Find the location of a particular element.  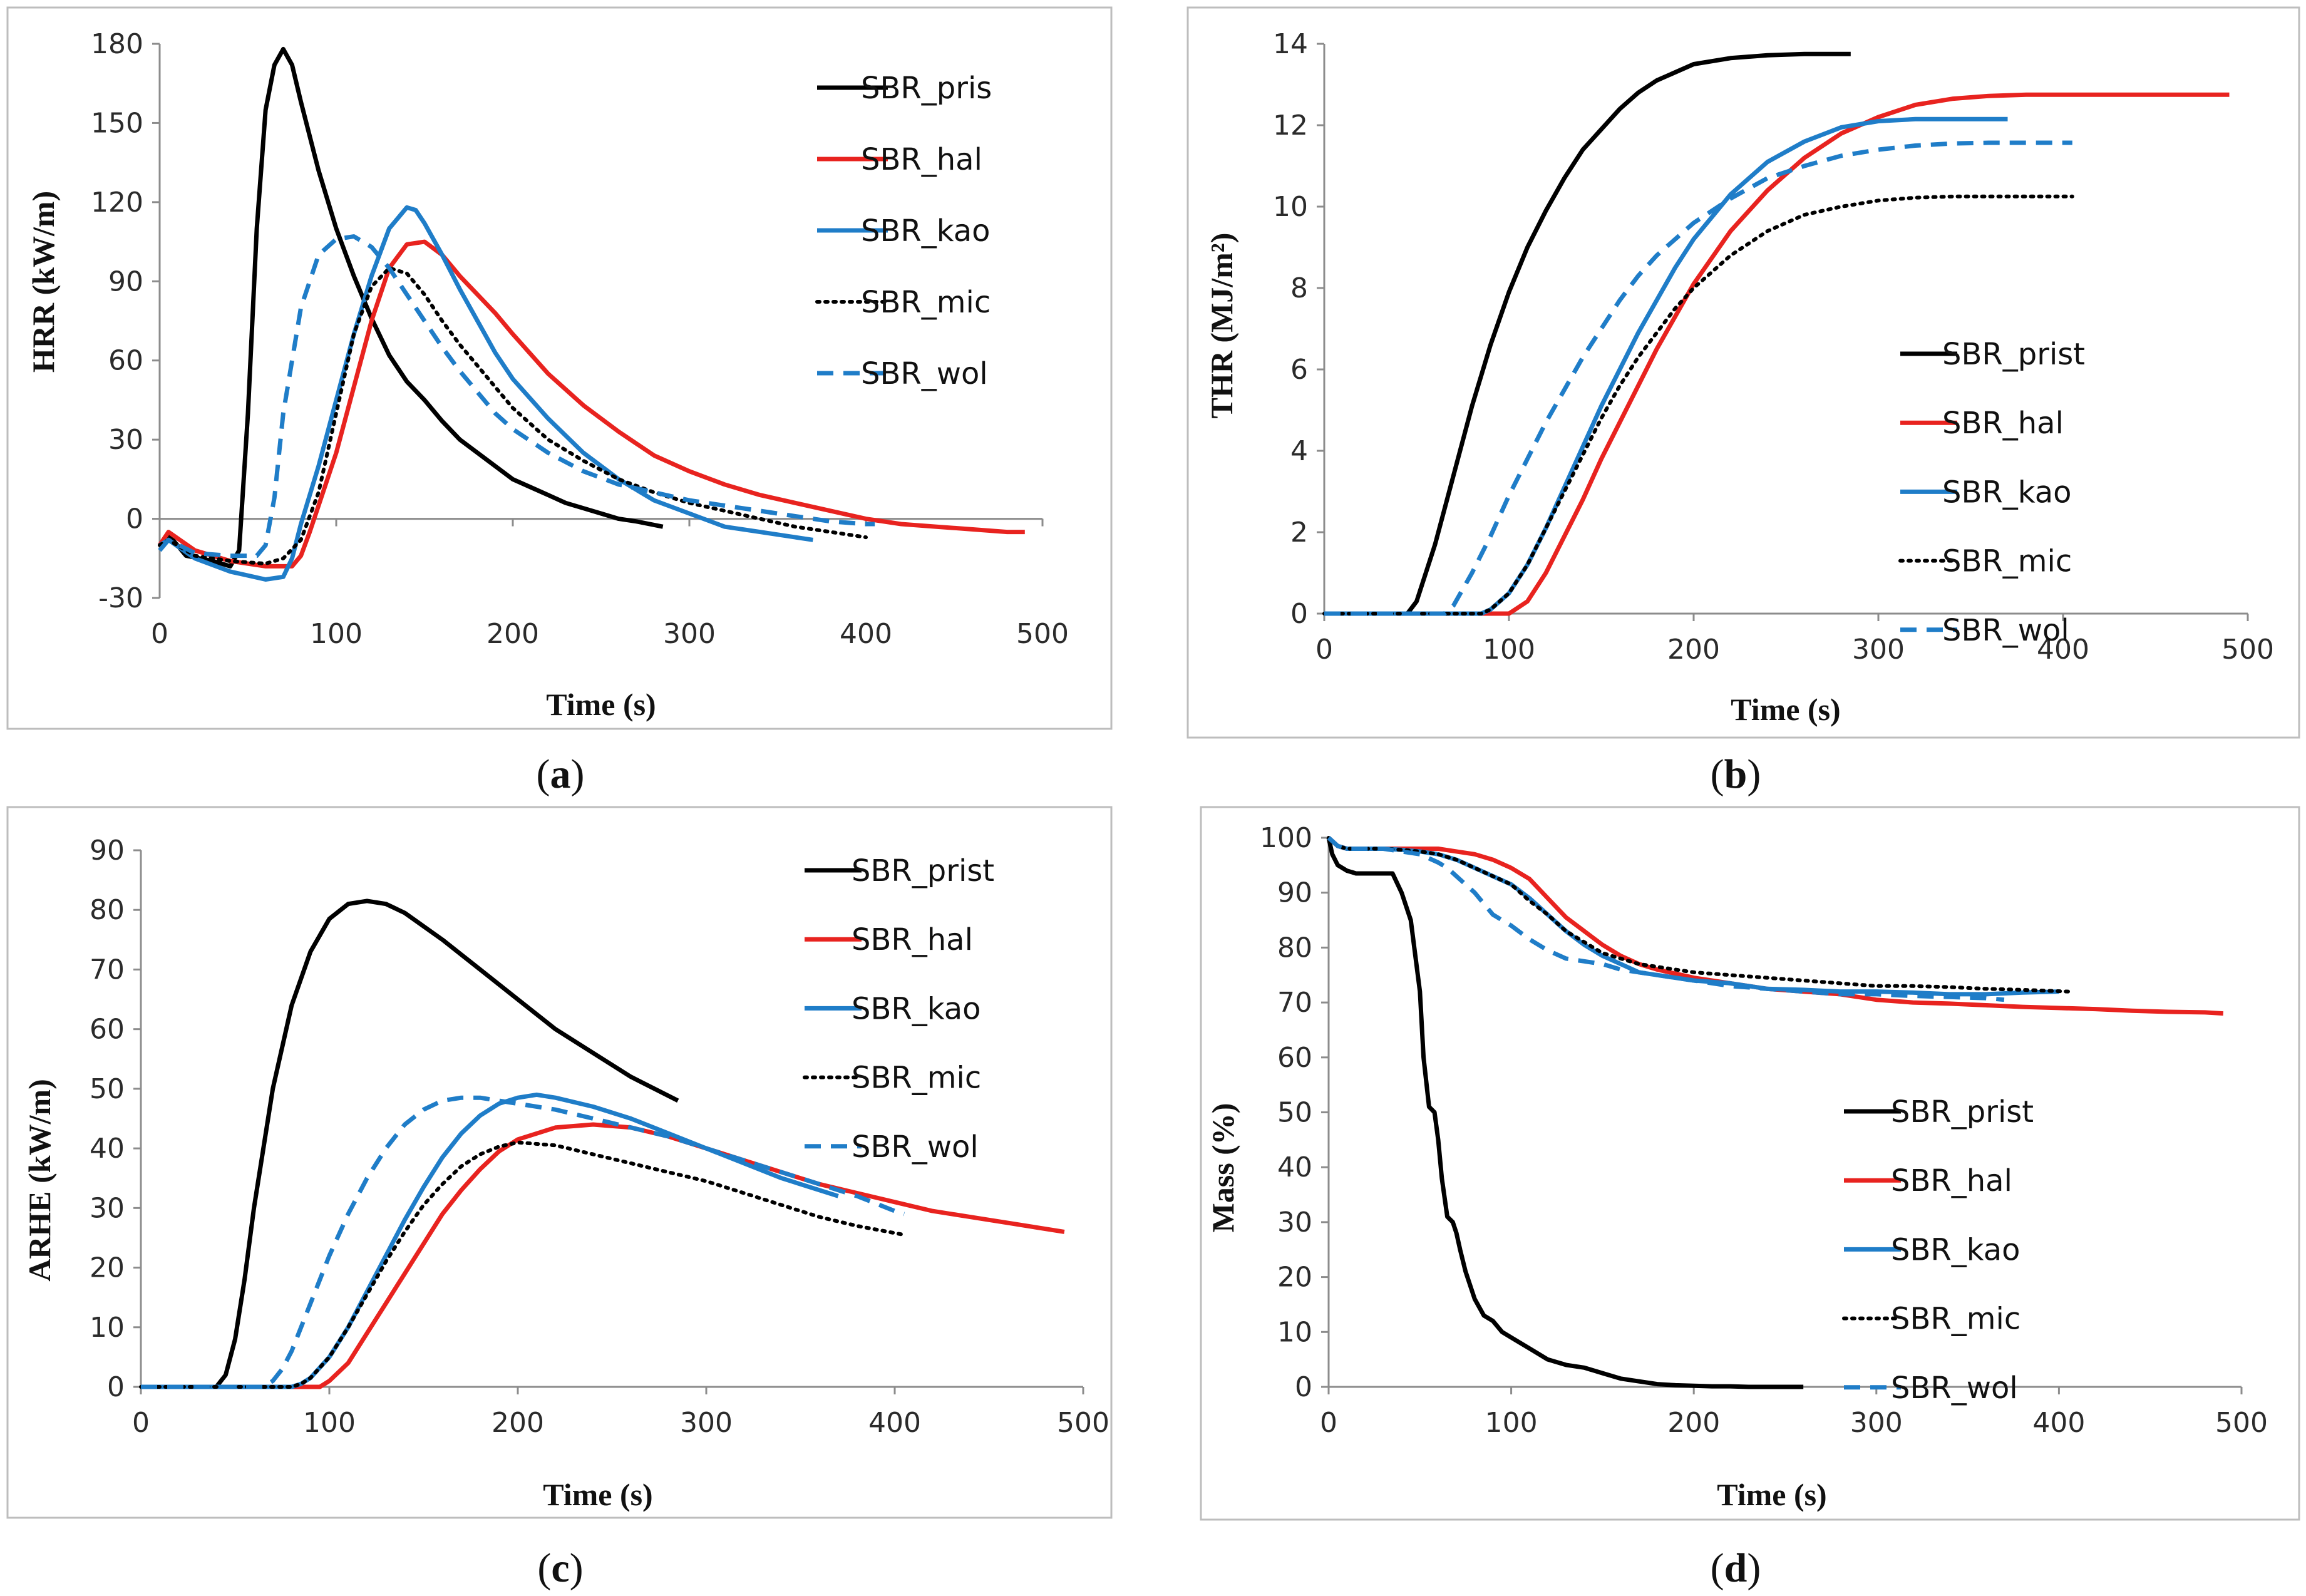

panel-c-x-axis-title: Time (s) is located at coordinates (597, 1495).